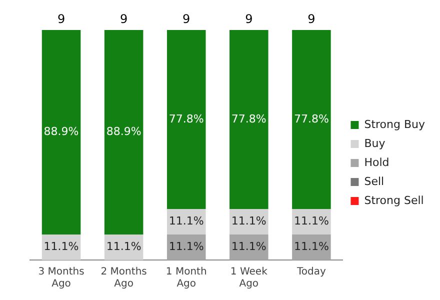 The width and height of the screenshot is (440, 300). I want to click on x-tick-label: 1 Week Ago, so click(249, 278).